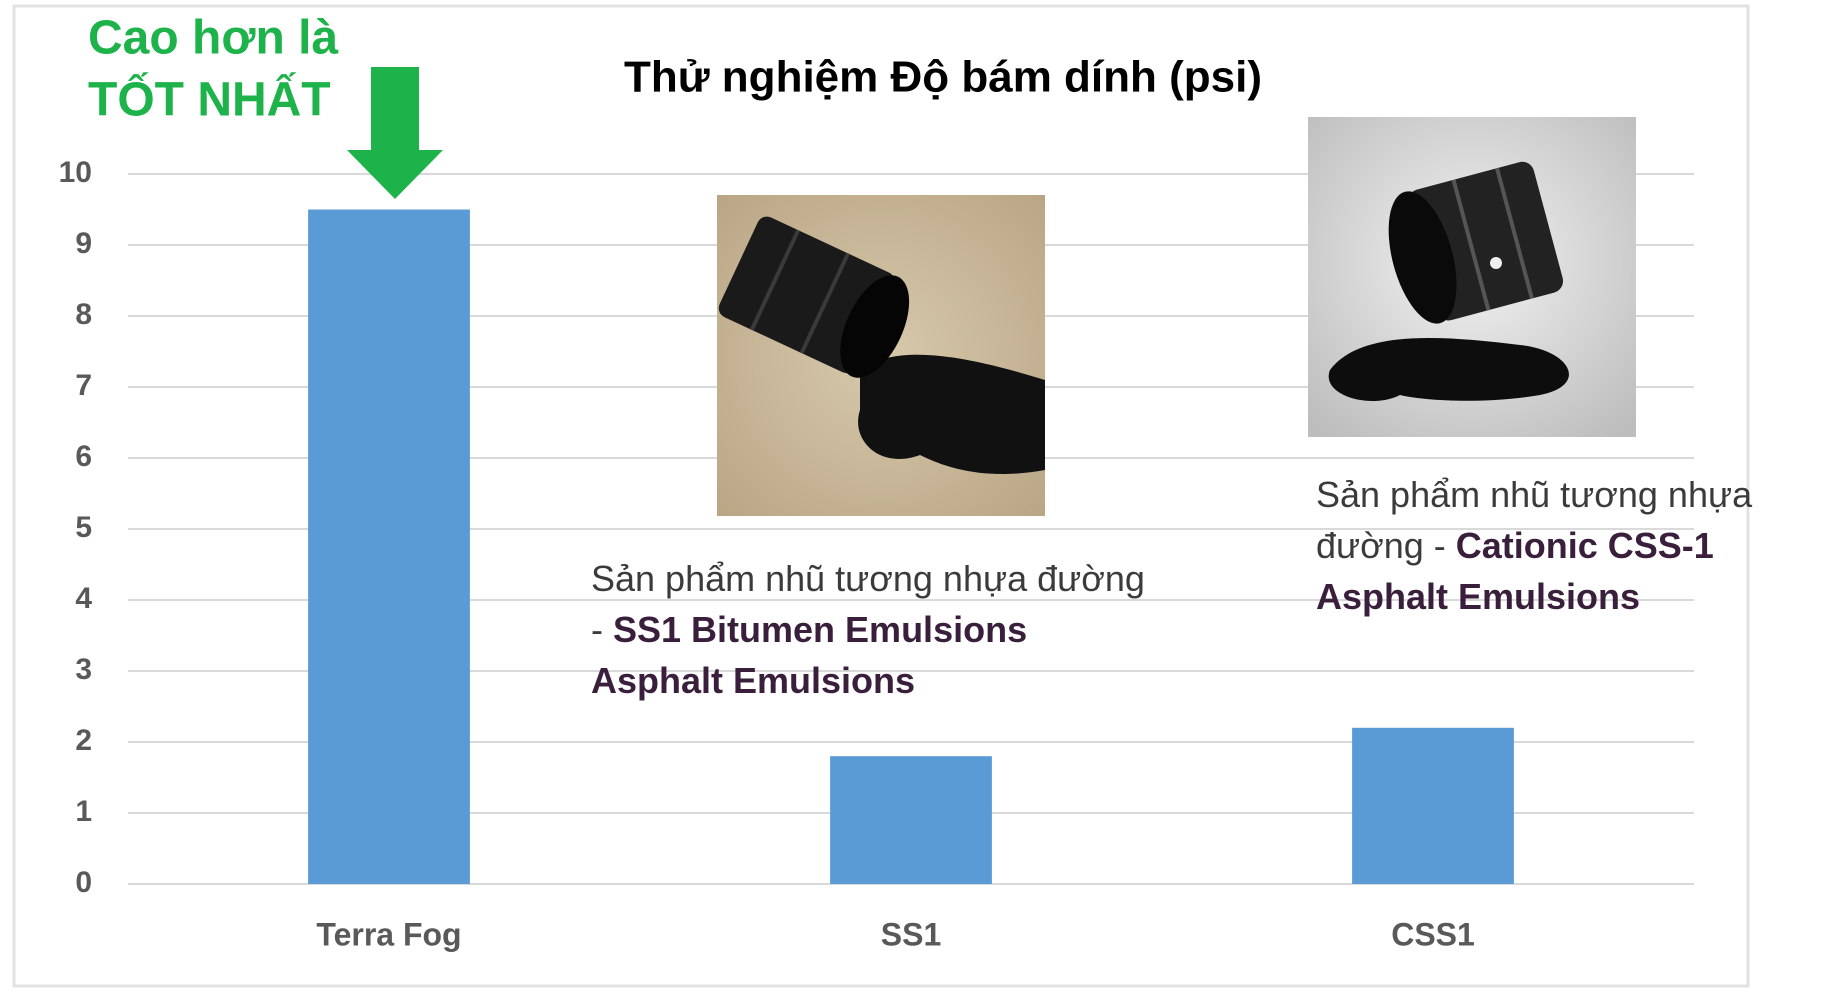  I want to click on y-tick-label: 3, so click(83, 669).